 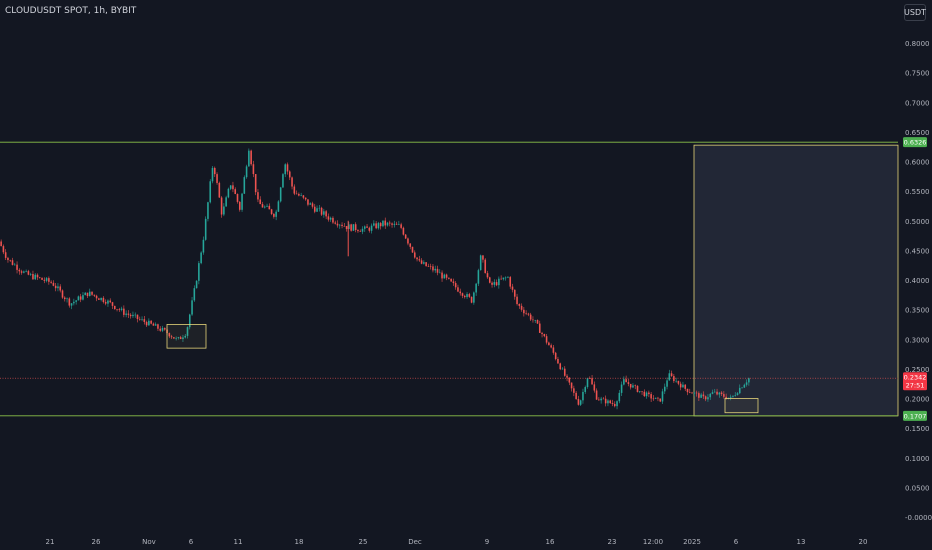 I want to click on x-tick-label: 21, so click(x=50, y=542).